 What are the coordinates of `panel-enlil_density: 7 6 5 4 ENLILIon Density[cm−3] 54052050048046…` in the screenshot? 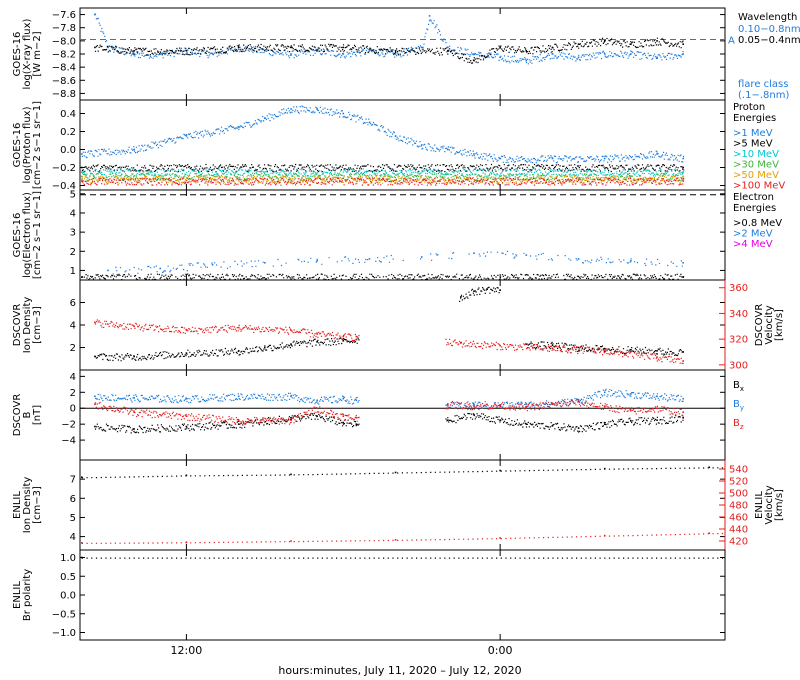 It's located at (398, 505).